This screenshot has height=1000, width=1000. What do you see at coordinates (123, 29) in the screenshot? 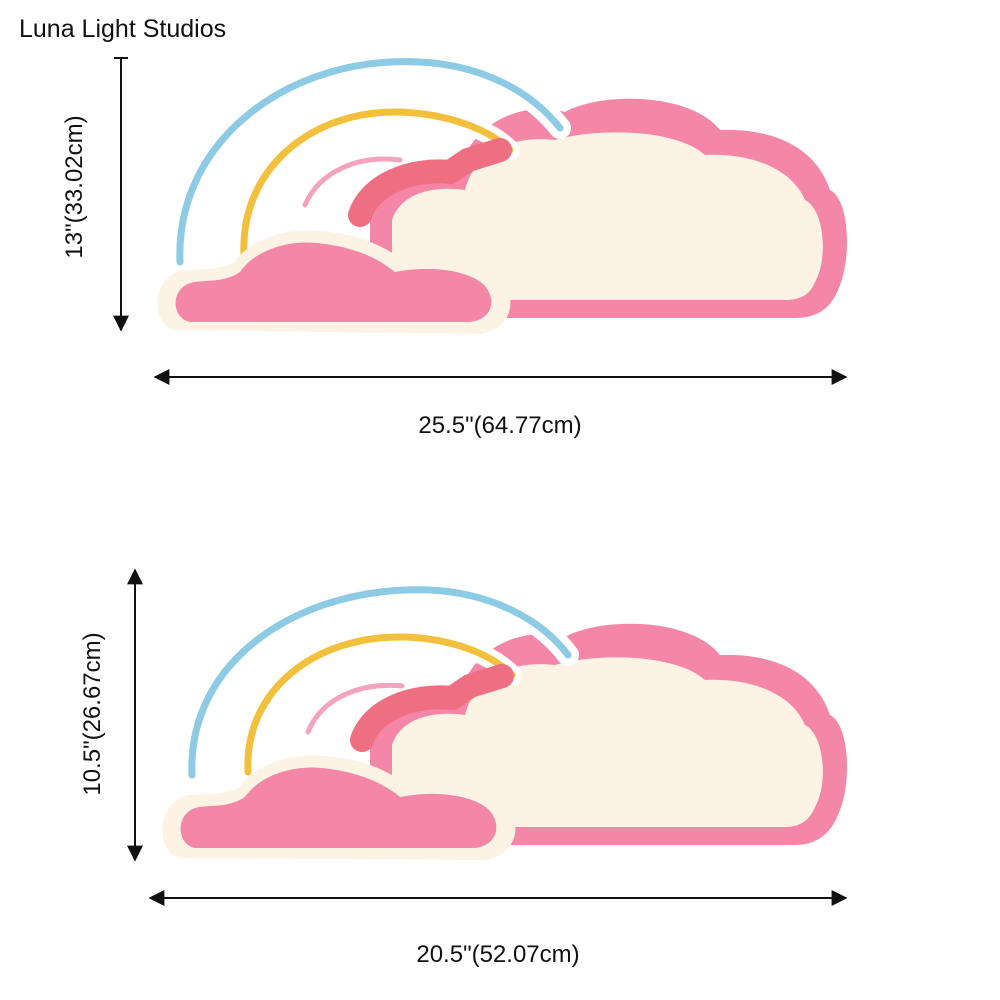
I see `brand-watermark: Luna Light Studios` at bounding box center [123, 29].